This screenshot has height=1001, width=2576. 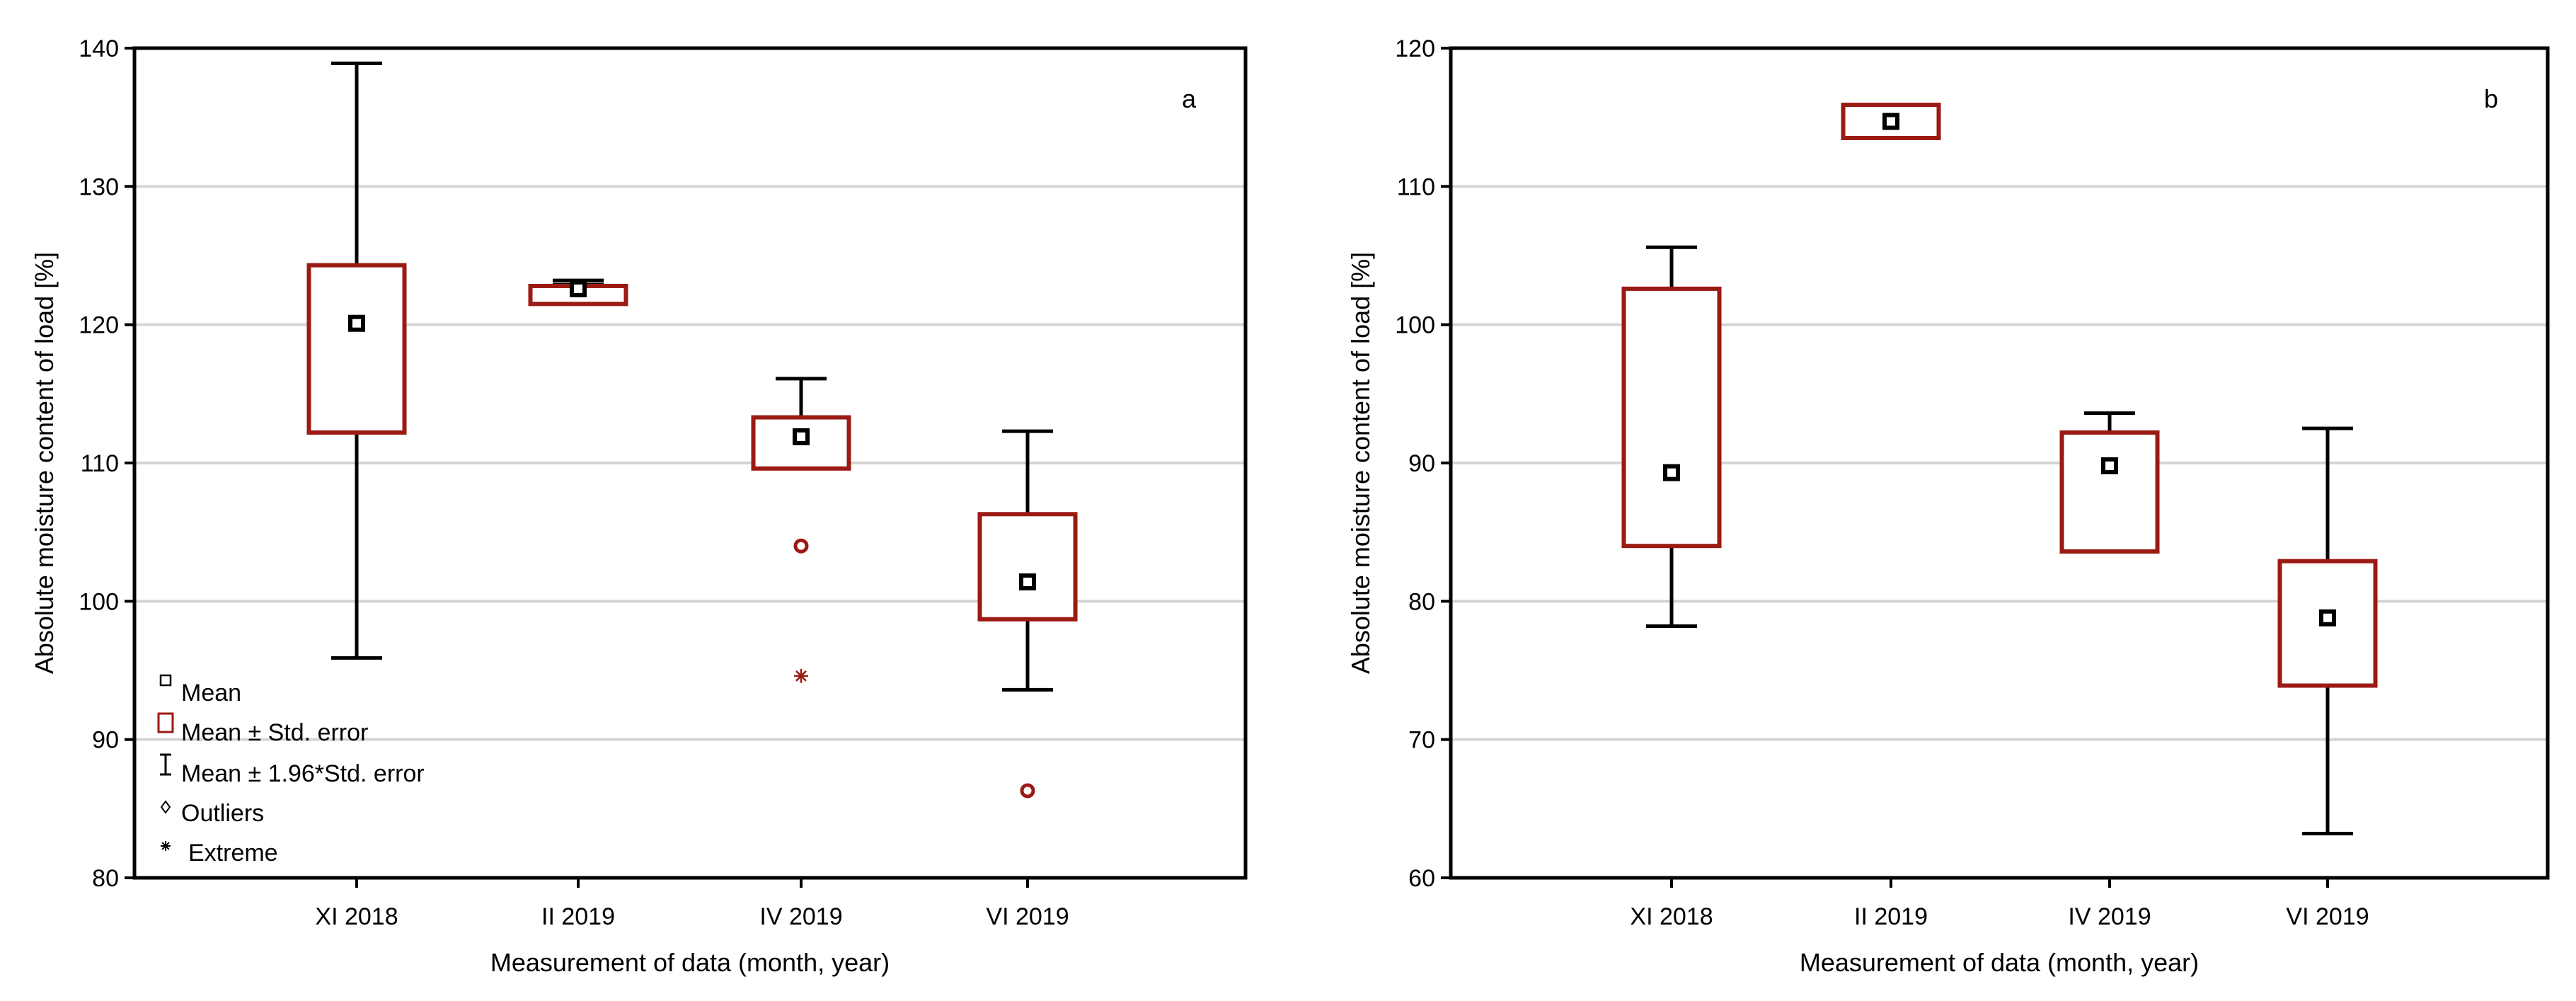 I want to click on y-tick-label: 70, so click(x=1422, y=740).